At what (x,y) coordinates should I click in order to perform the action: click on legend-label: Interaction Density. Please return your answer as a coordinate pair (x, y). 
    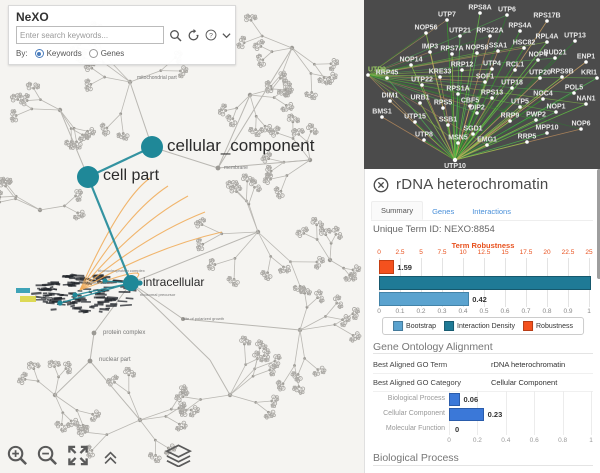
    Looking at the image, I should click on (486, 326).